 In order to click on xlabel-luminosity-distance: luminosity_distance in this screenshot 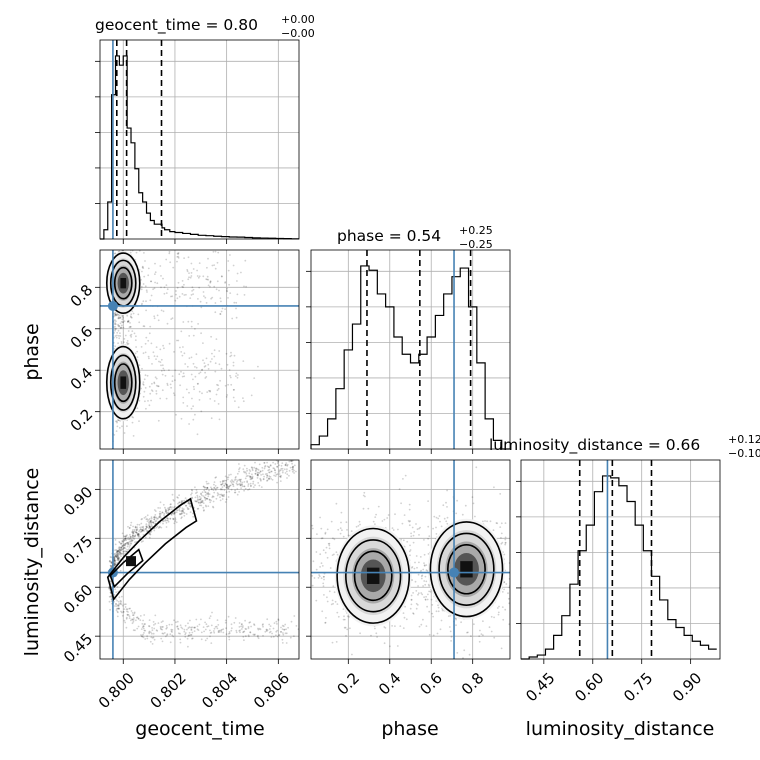, I will do `click(620, 729)`.